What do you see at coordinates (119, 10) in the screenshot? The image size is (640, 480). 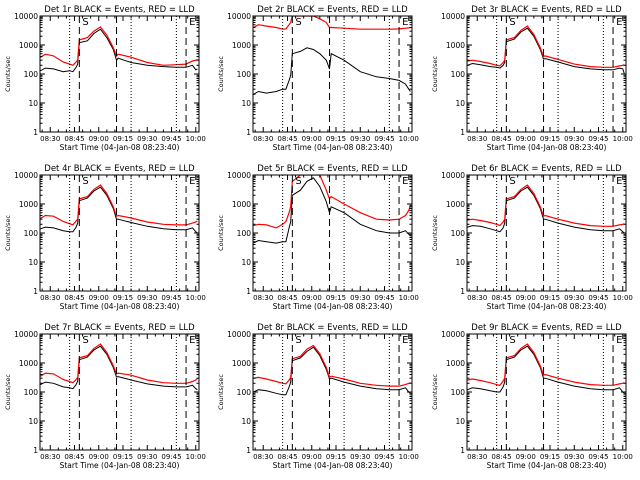 I see `panel-title: Det 1r BLACK = Events, RED = LLD` at bounding box center [119, 10].